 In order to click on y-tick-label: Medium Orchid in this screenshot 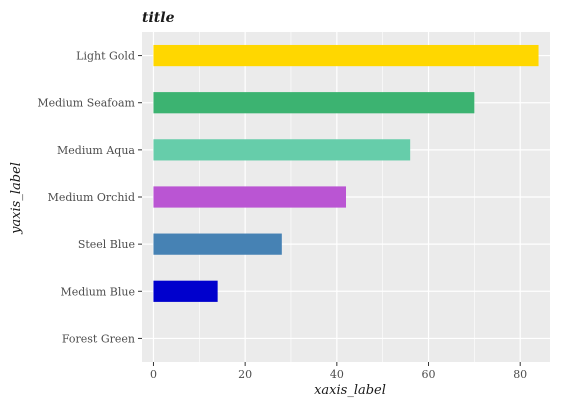, I will do `click(91, 197)`.